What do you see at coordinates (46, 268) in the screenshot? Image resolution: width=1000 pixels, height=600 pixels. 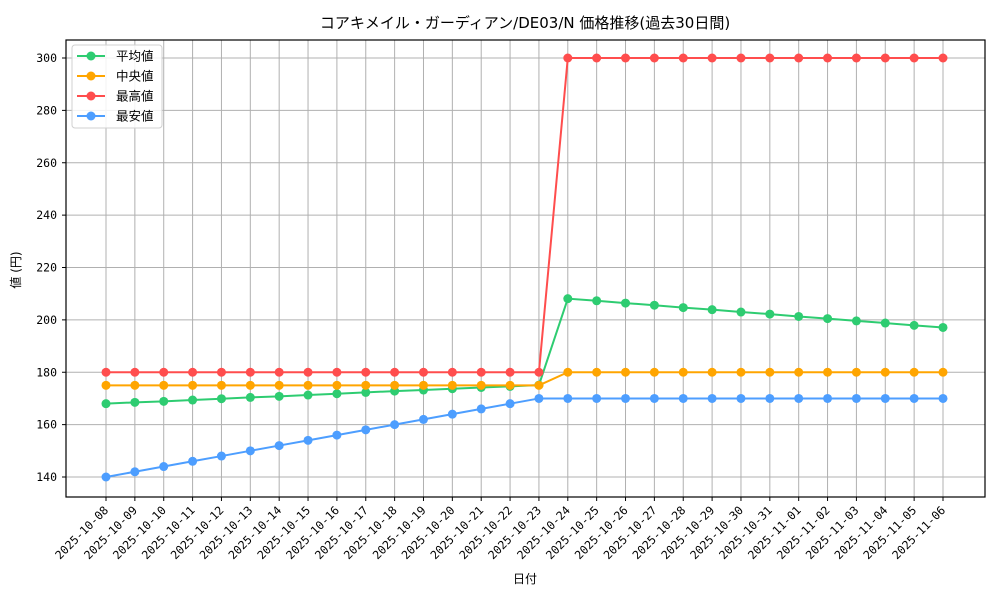 I see `y-tick-label: 220` at bounding box center [46, 268].